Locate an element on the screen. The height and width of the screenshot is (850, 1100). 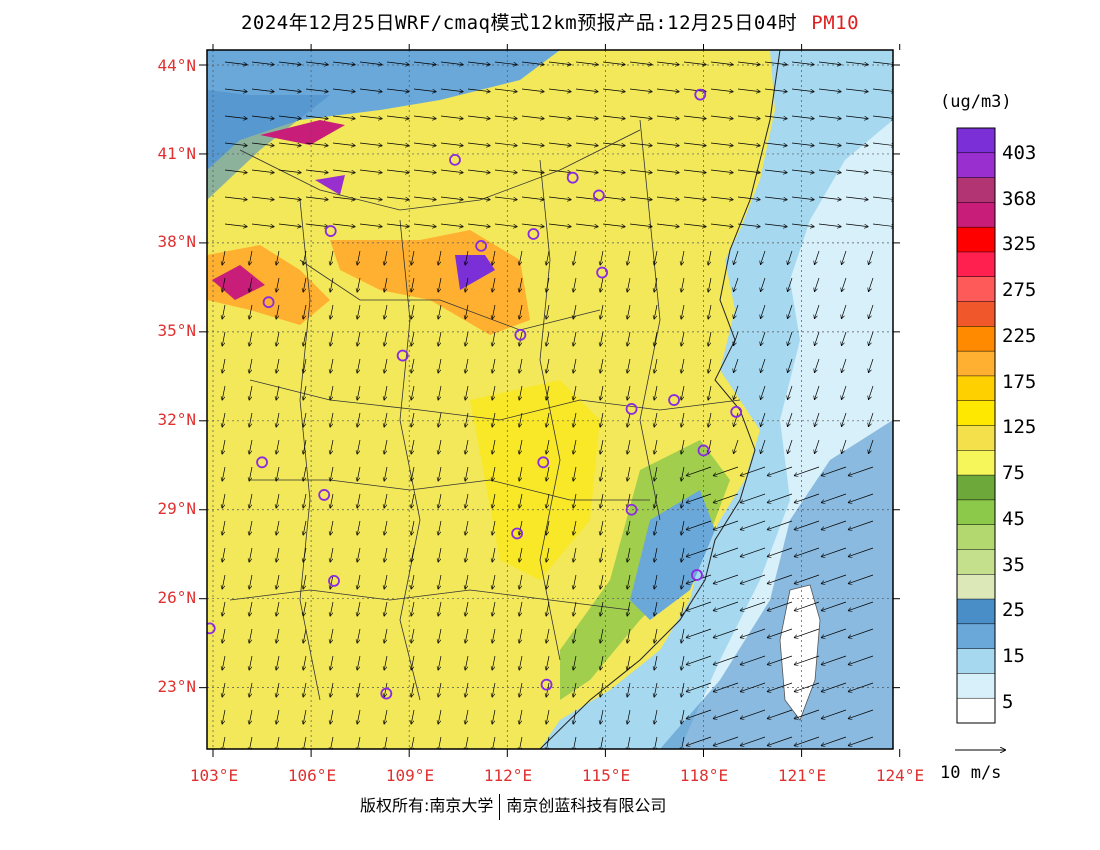
reference-vector-label: 10 m/s is located at coordinates (971, 773).